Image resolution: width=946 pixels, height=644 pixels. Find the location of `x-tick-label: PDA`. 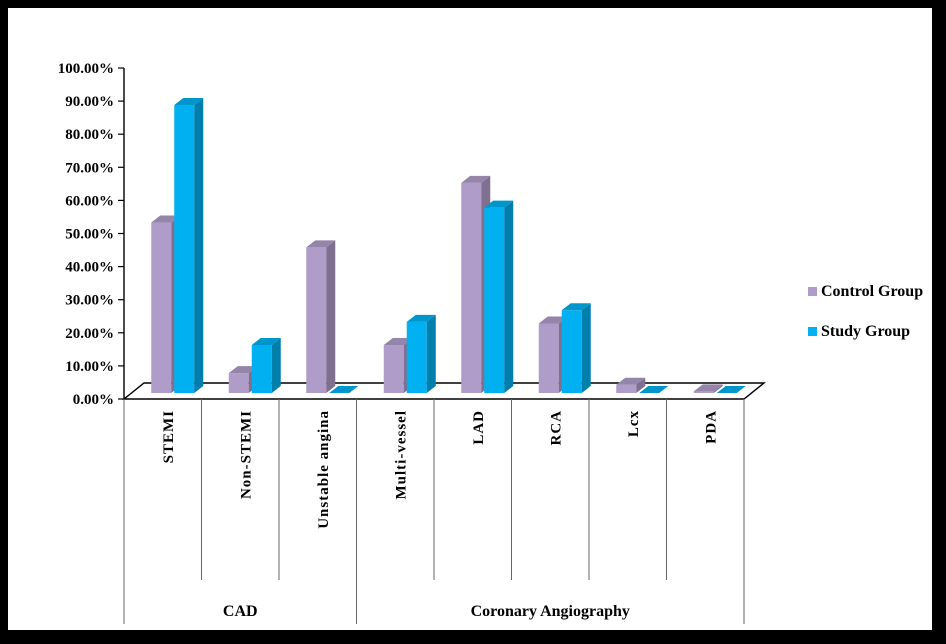

x-tick-label: PDA is located at coordinates (711, 427).